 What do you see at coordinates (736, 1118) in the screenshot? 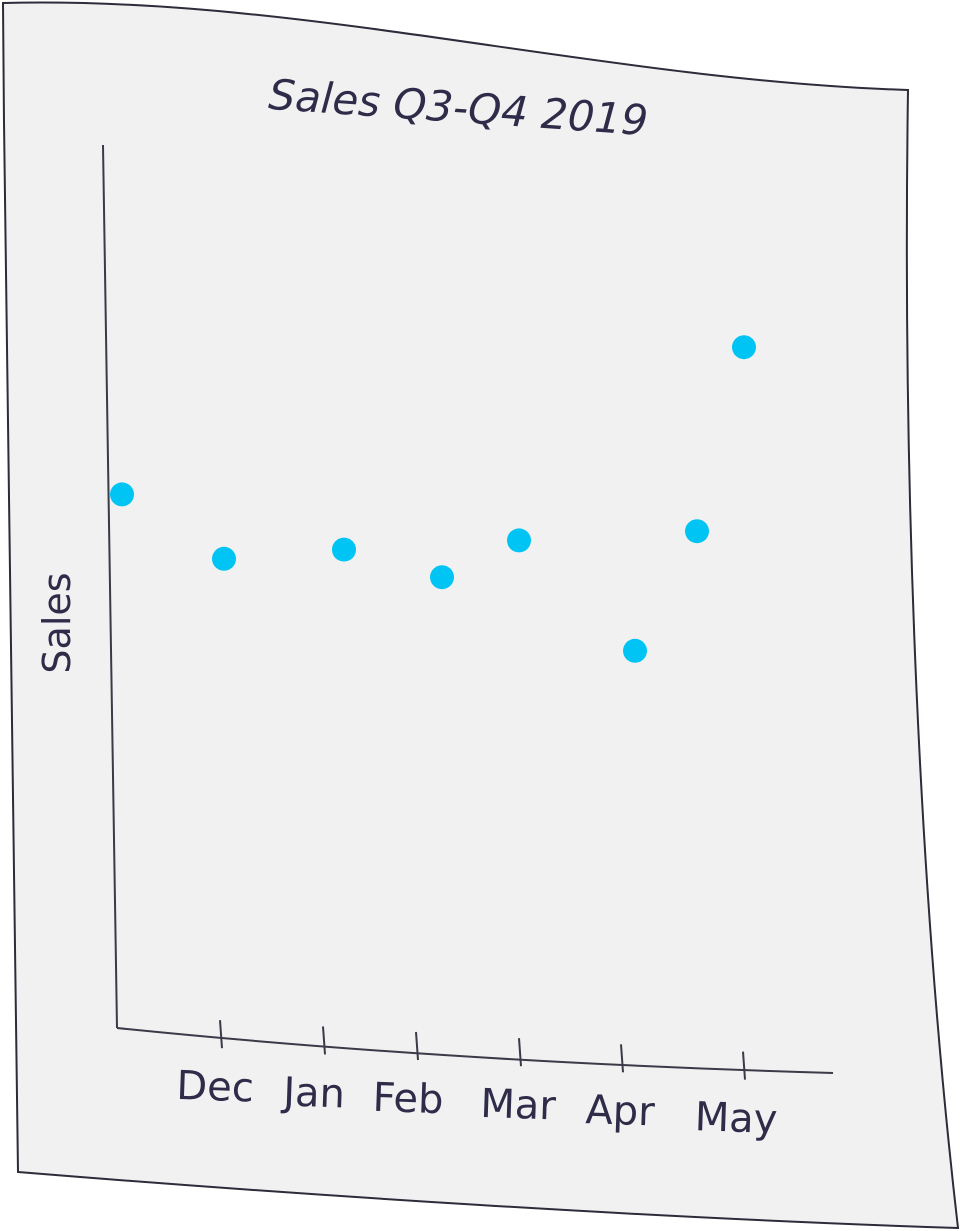
I see `x-tick-label-may: May` at bounding box center [736, 1118].